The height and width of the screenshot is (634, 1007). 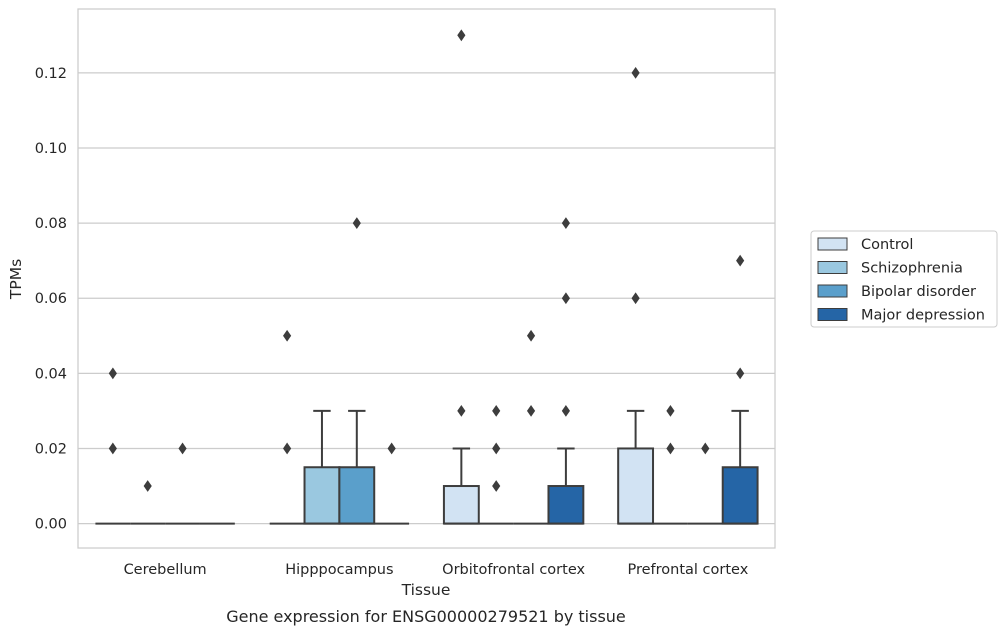 What do you see at coordinates (51, 224) in the screenshot?
I see `y-tick-label: 0.08` at bounding box center [51, 224].